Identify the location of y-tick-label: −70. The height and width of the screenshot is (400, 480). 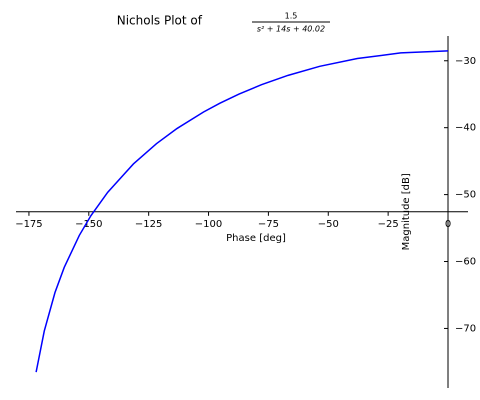
(465, 328).